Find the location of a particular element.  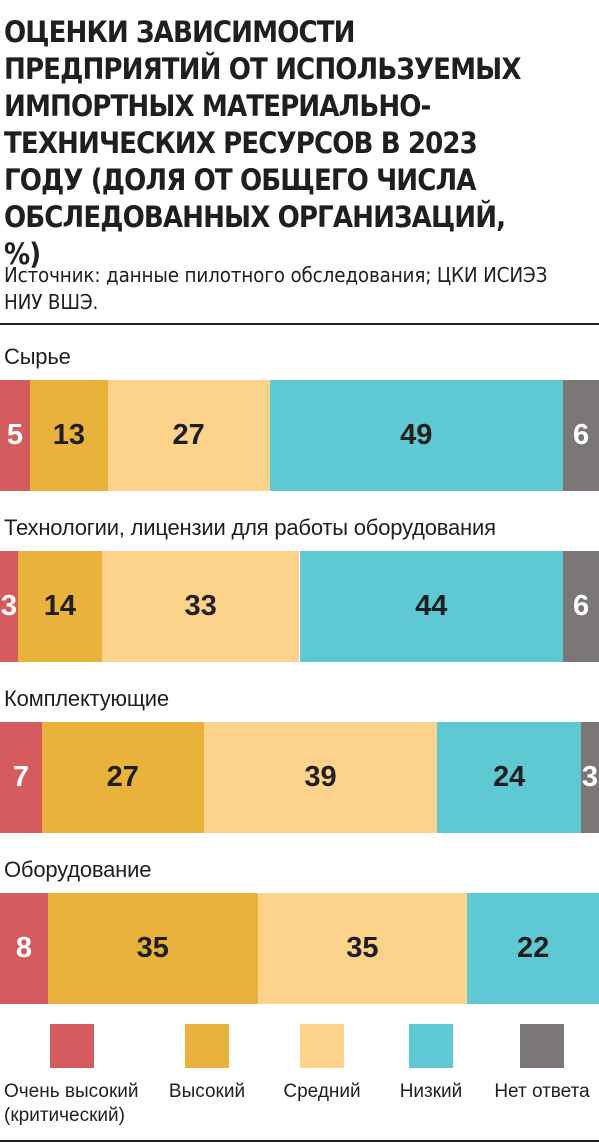

bar-segment: 14 is located at coordinates (59, 606).